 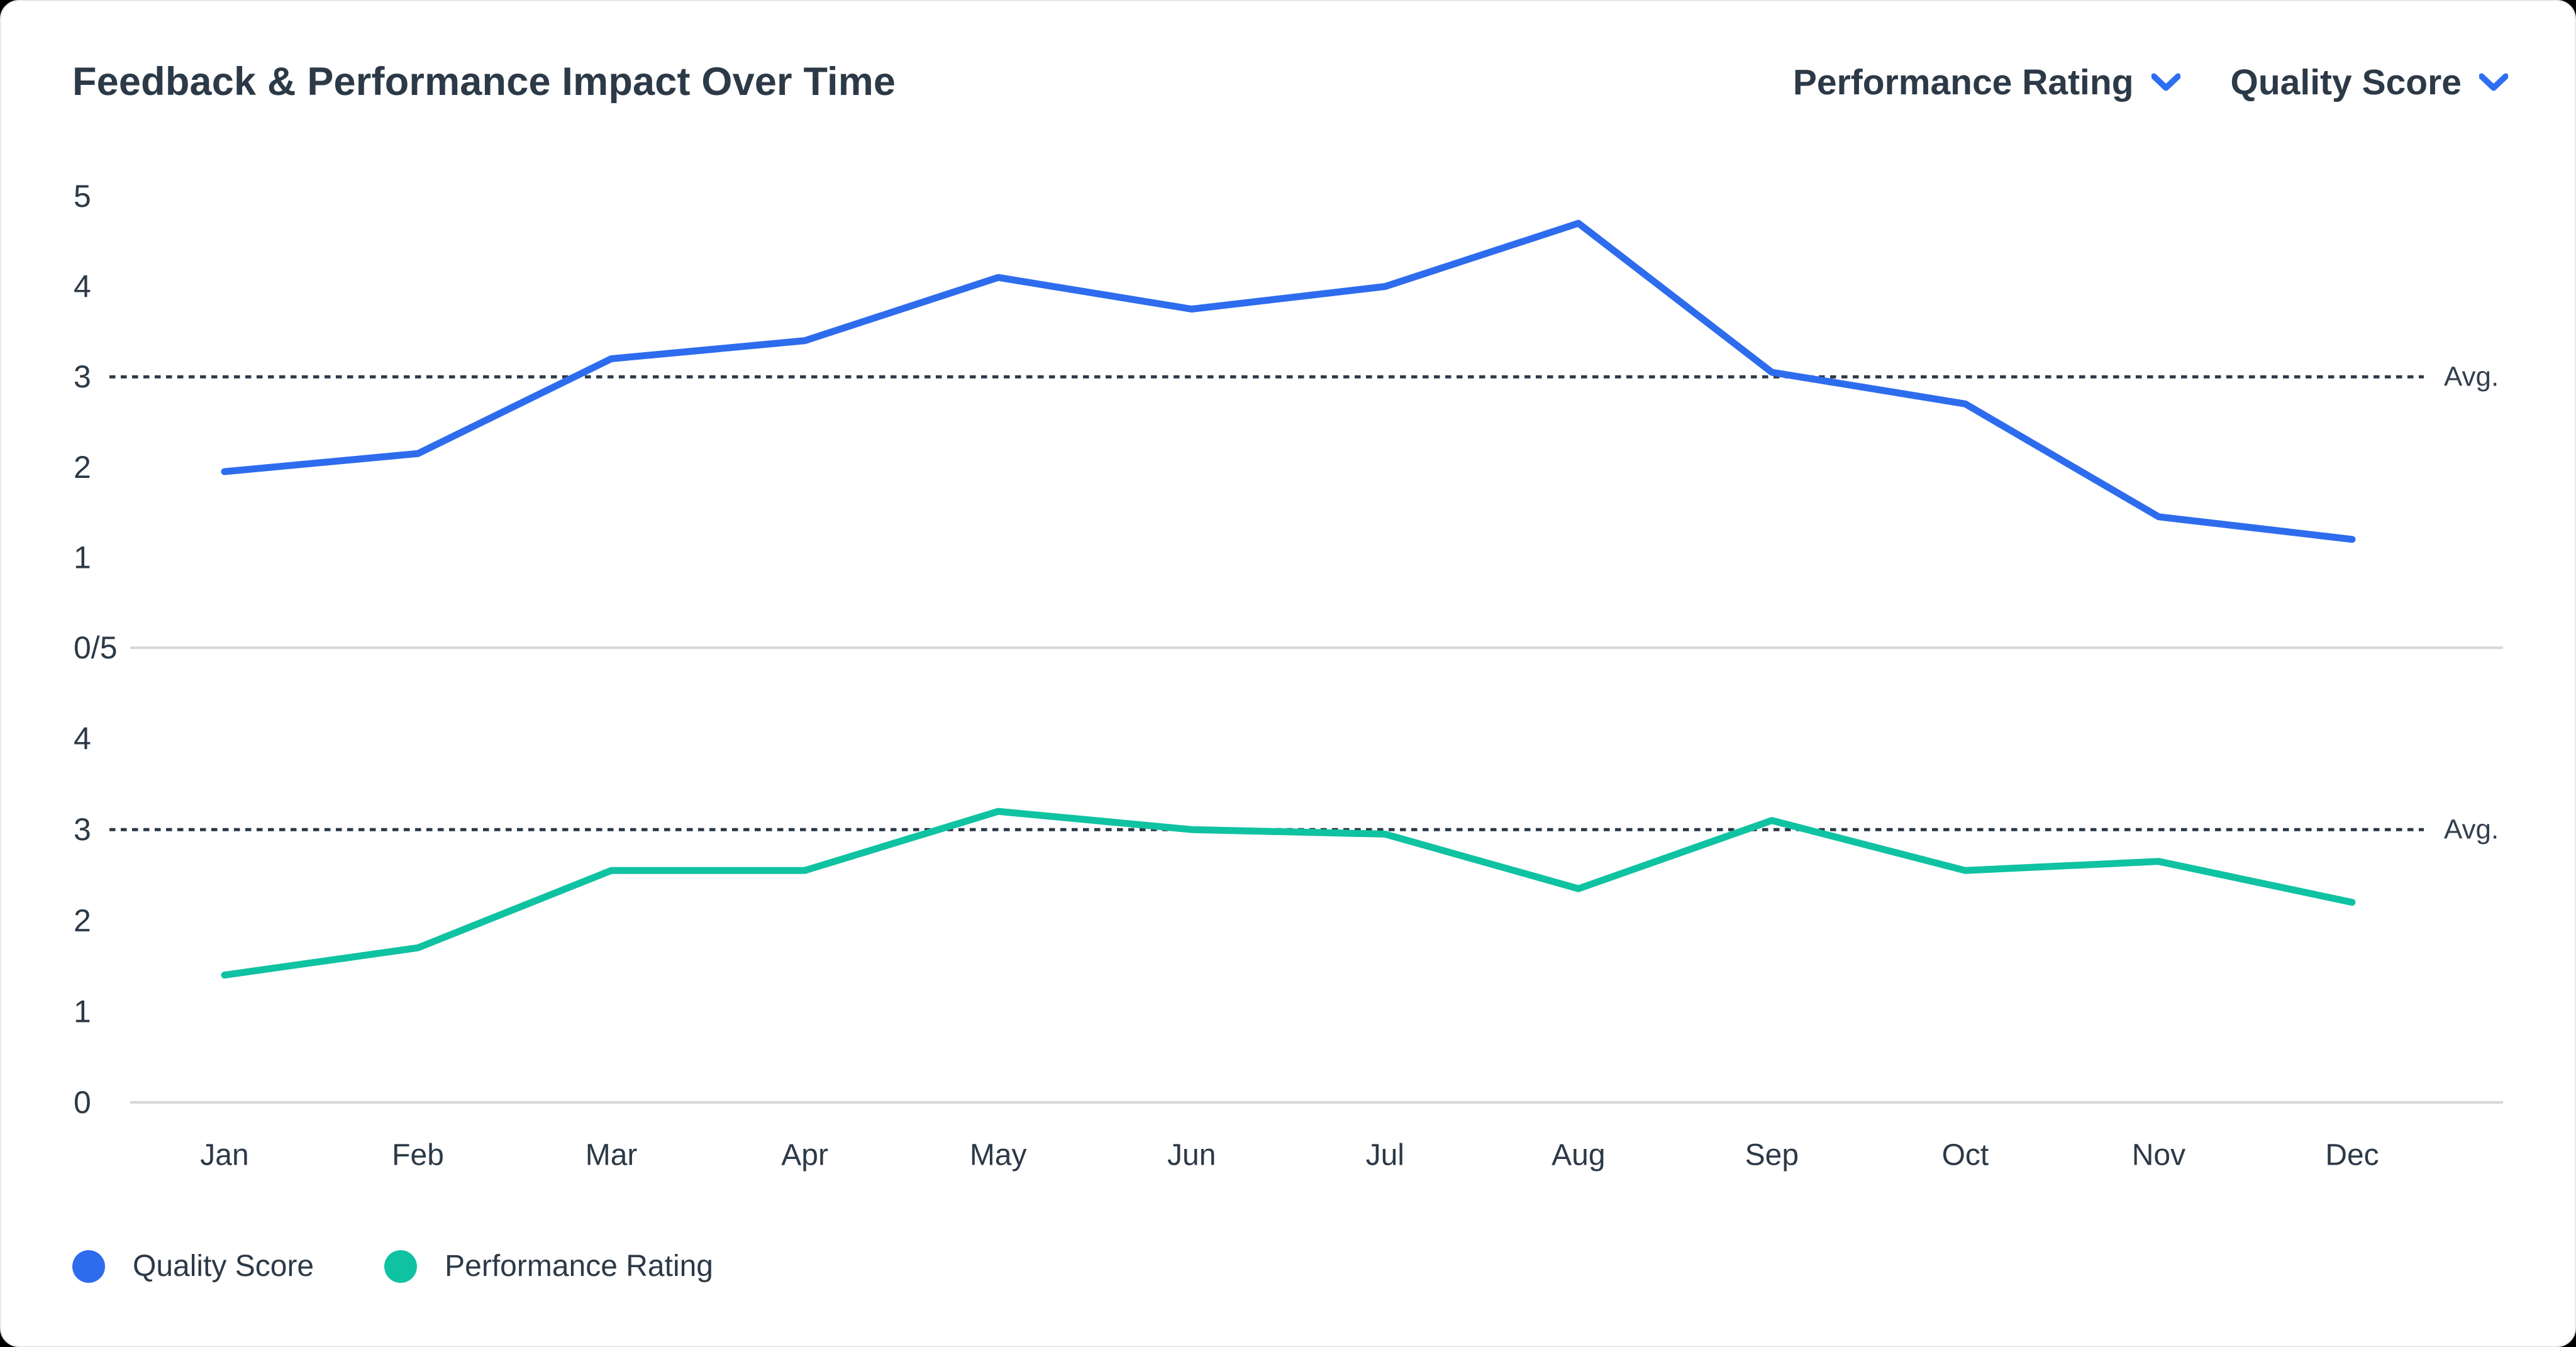 I want to click on legend-item-performance-rating: Performance Rating, so click(x=548, y=1266).